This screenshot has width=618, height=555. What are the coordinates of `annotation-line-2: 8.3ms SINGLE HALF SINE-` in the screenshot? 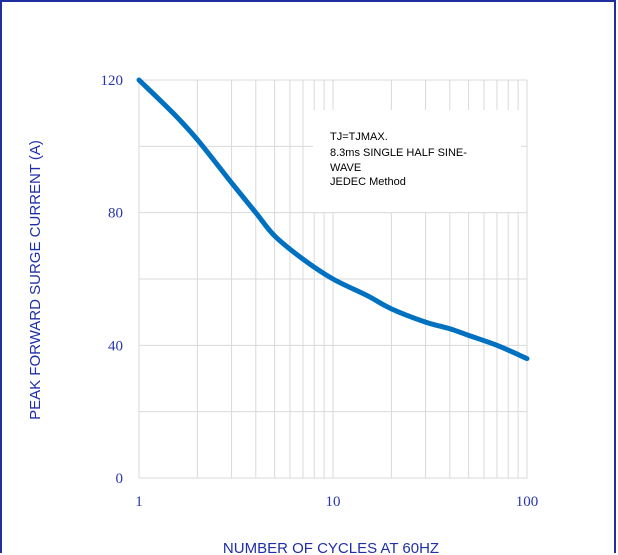 It's located at (398, 153).